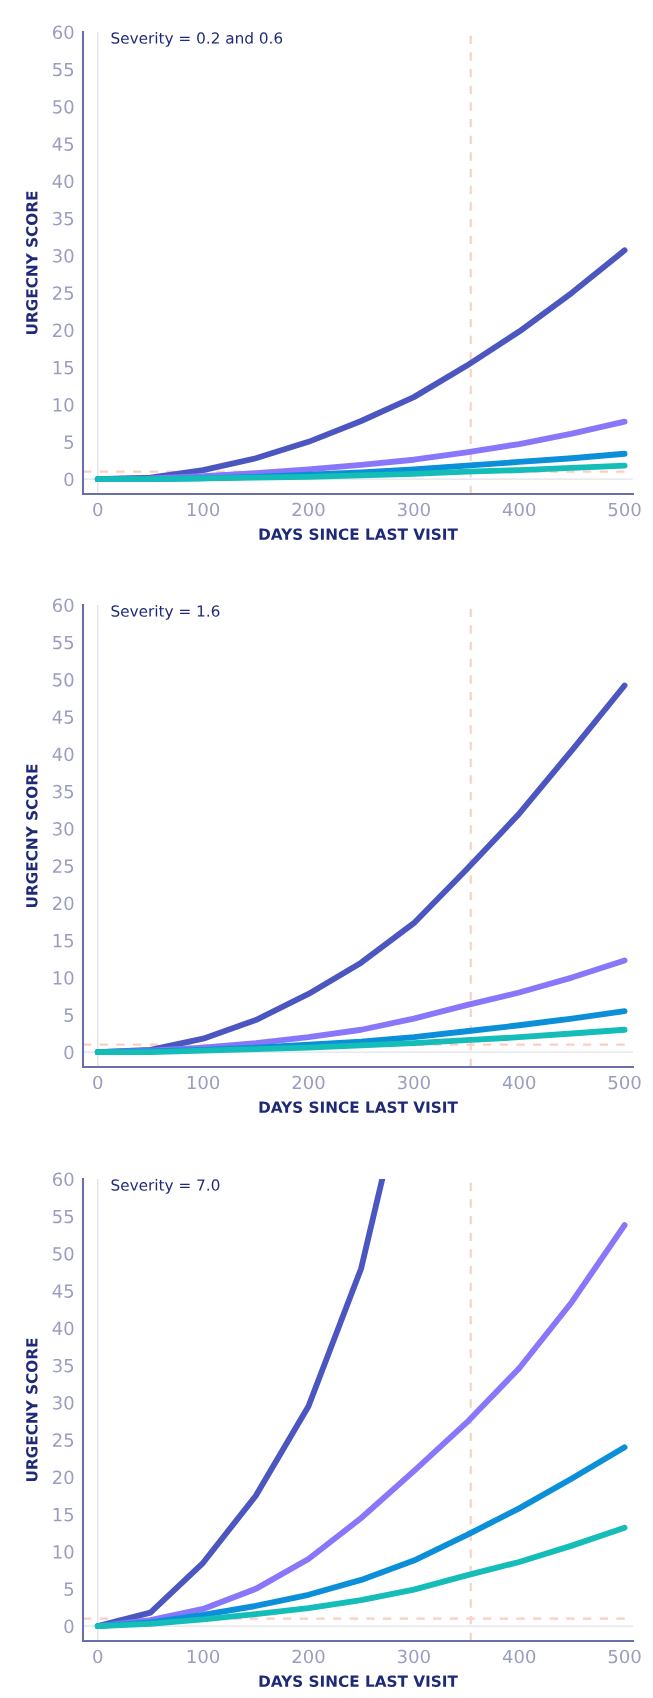 Image resolution: width=653 pixels, height=1698 pixels. I want to click on annotation: Severity = 0.2 and 0.6, so click(197, 39).